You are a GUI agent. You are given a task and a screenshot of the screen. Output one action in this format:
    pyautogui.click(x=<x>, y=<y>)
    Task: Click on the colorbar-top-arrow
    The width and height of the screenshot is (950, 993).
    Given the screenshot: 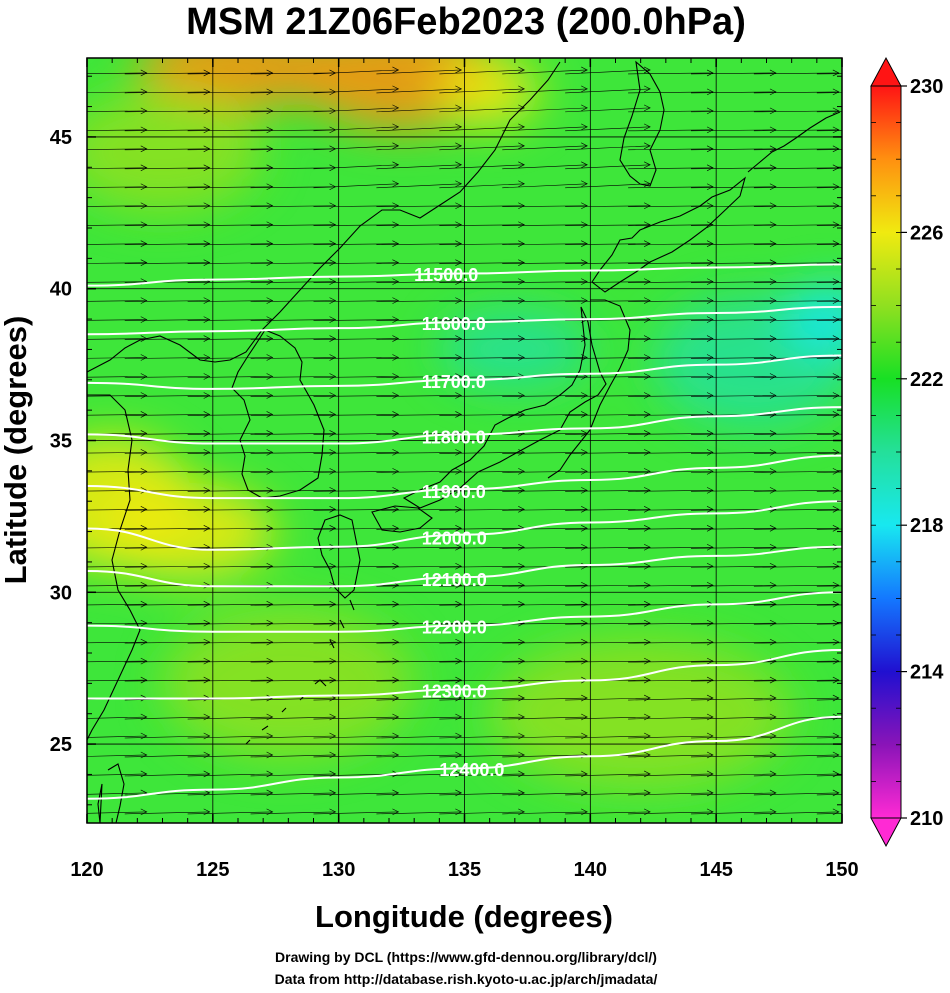 What is the action you would take?
    pyautogui.click(x=886, y=71)
    